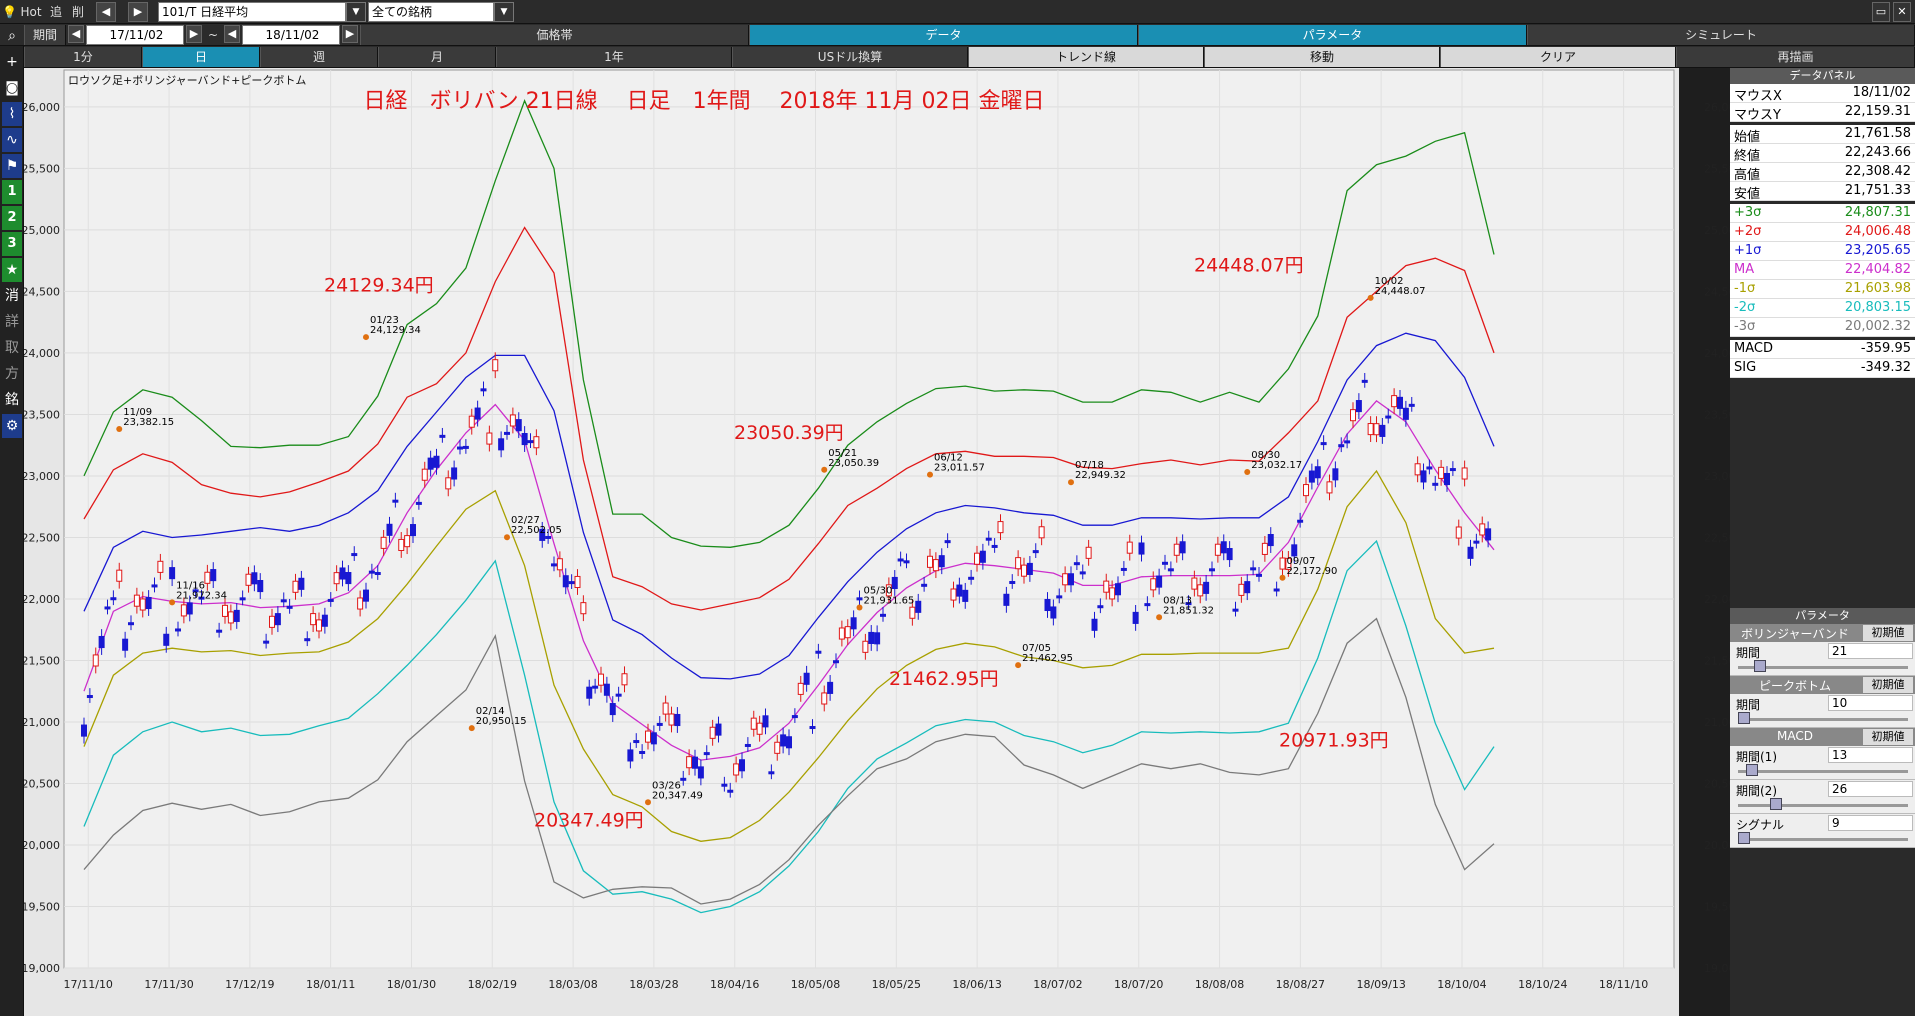  What do you see at coordinates (106, 12) in the screenshot?
I see `prev-arrow-icon: ◀` at bounding box center [106, 12].